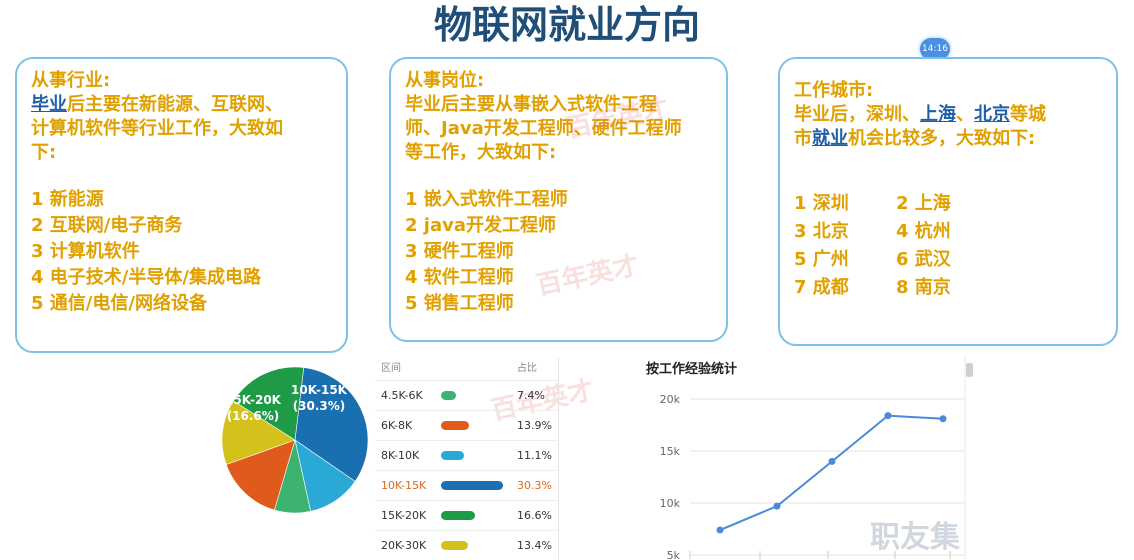 The width and height of the screenshot is (1134, 560). Describe the element at coordinates (67, 199) in the screenshot. I see `industry-item: 1 新能源` at that location.